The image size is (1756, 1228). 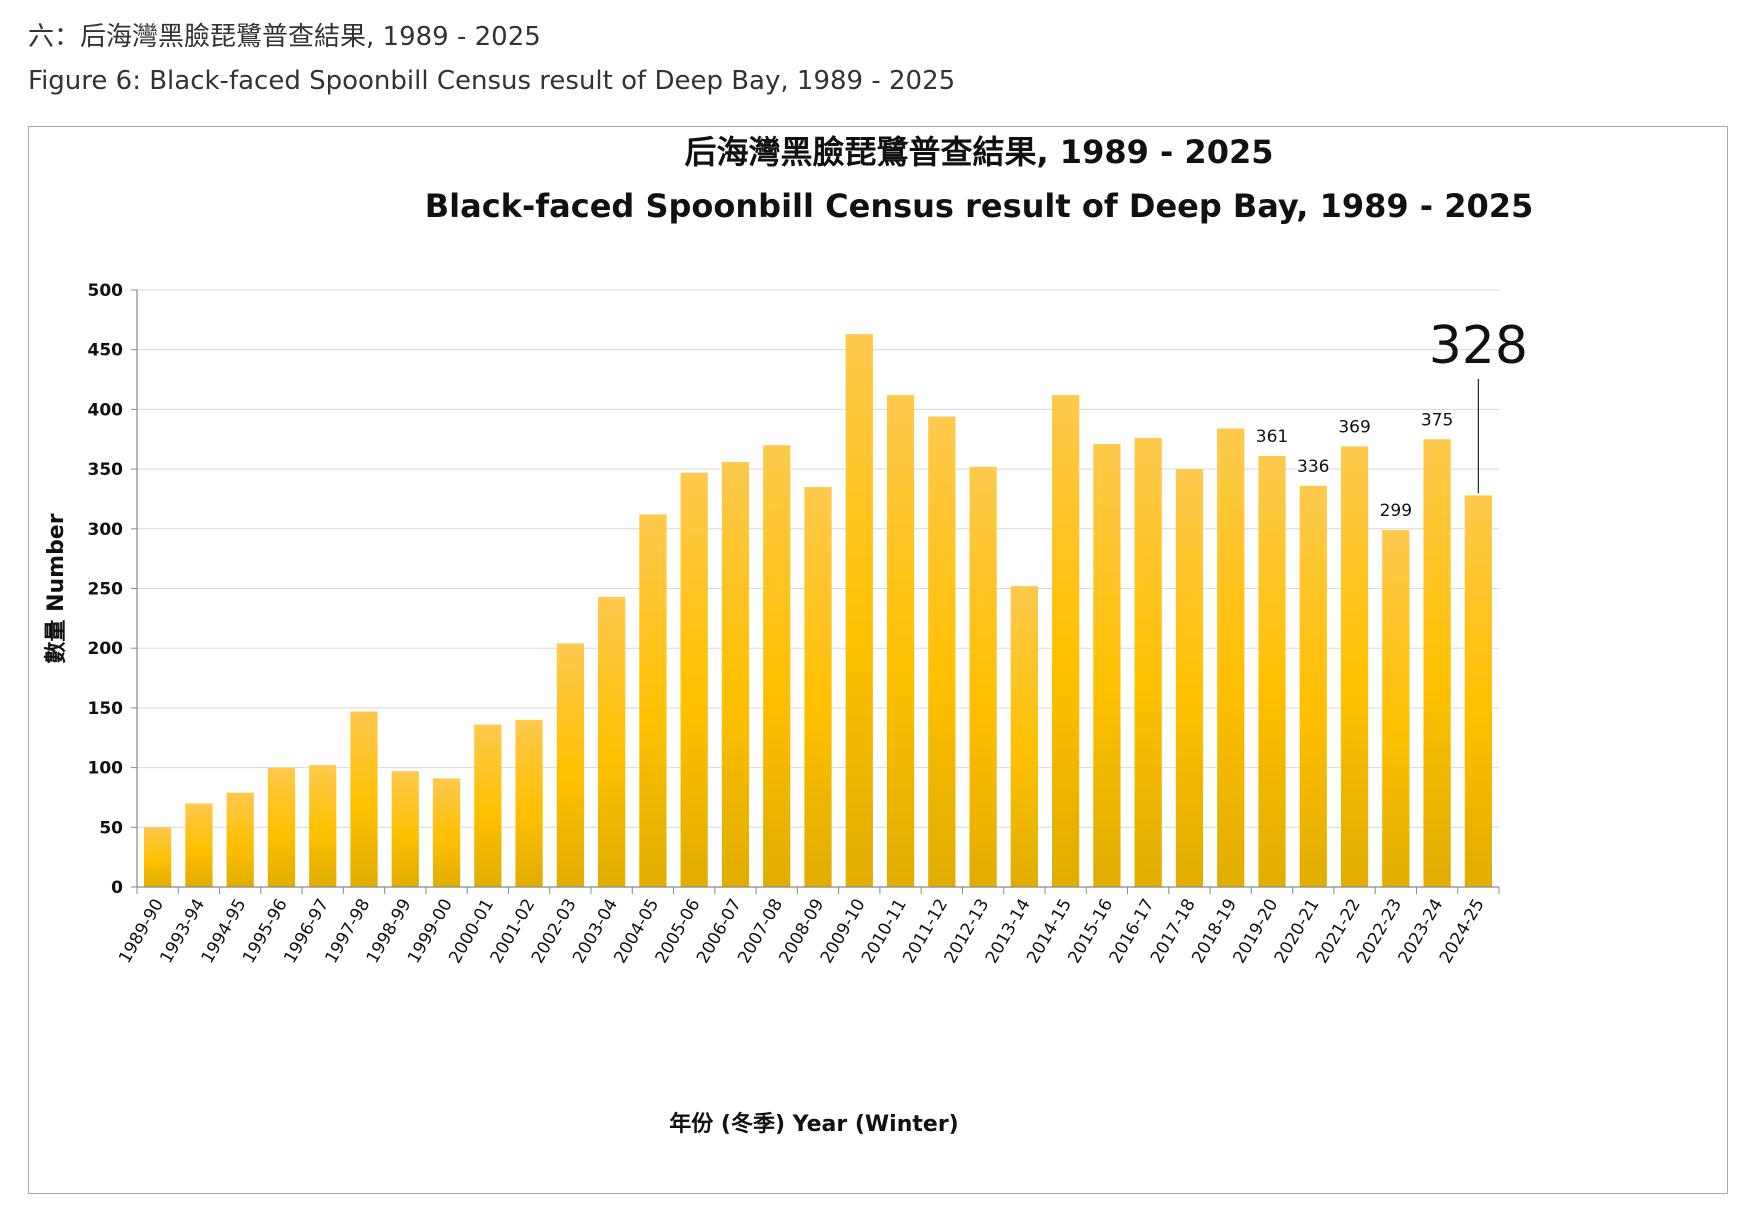 I want to click on y-tick-label: 150, so click(x=106, y=709).